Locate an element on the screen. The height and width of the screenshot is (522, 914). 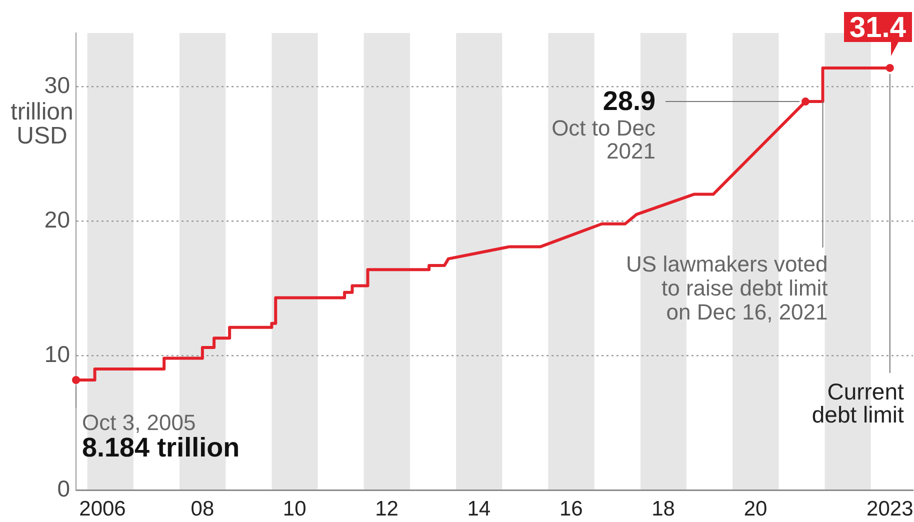
annotation: Oct to Dec 2021 is located at coordinates (604, 140).